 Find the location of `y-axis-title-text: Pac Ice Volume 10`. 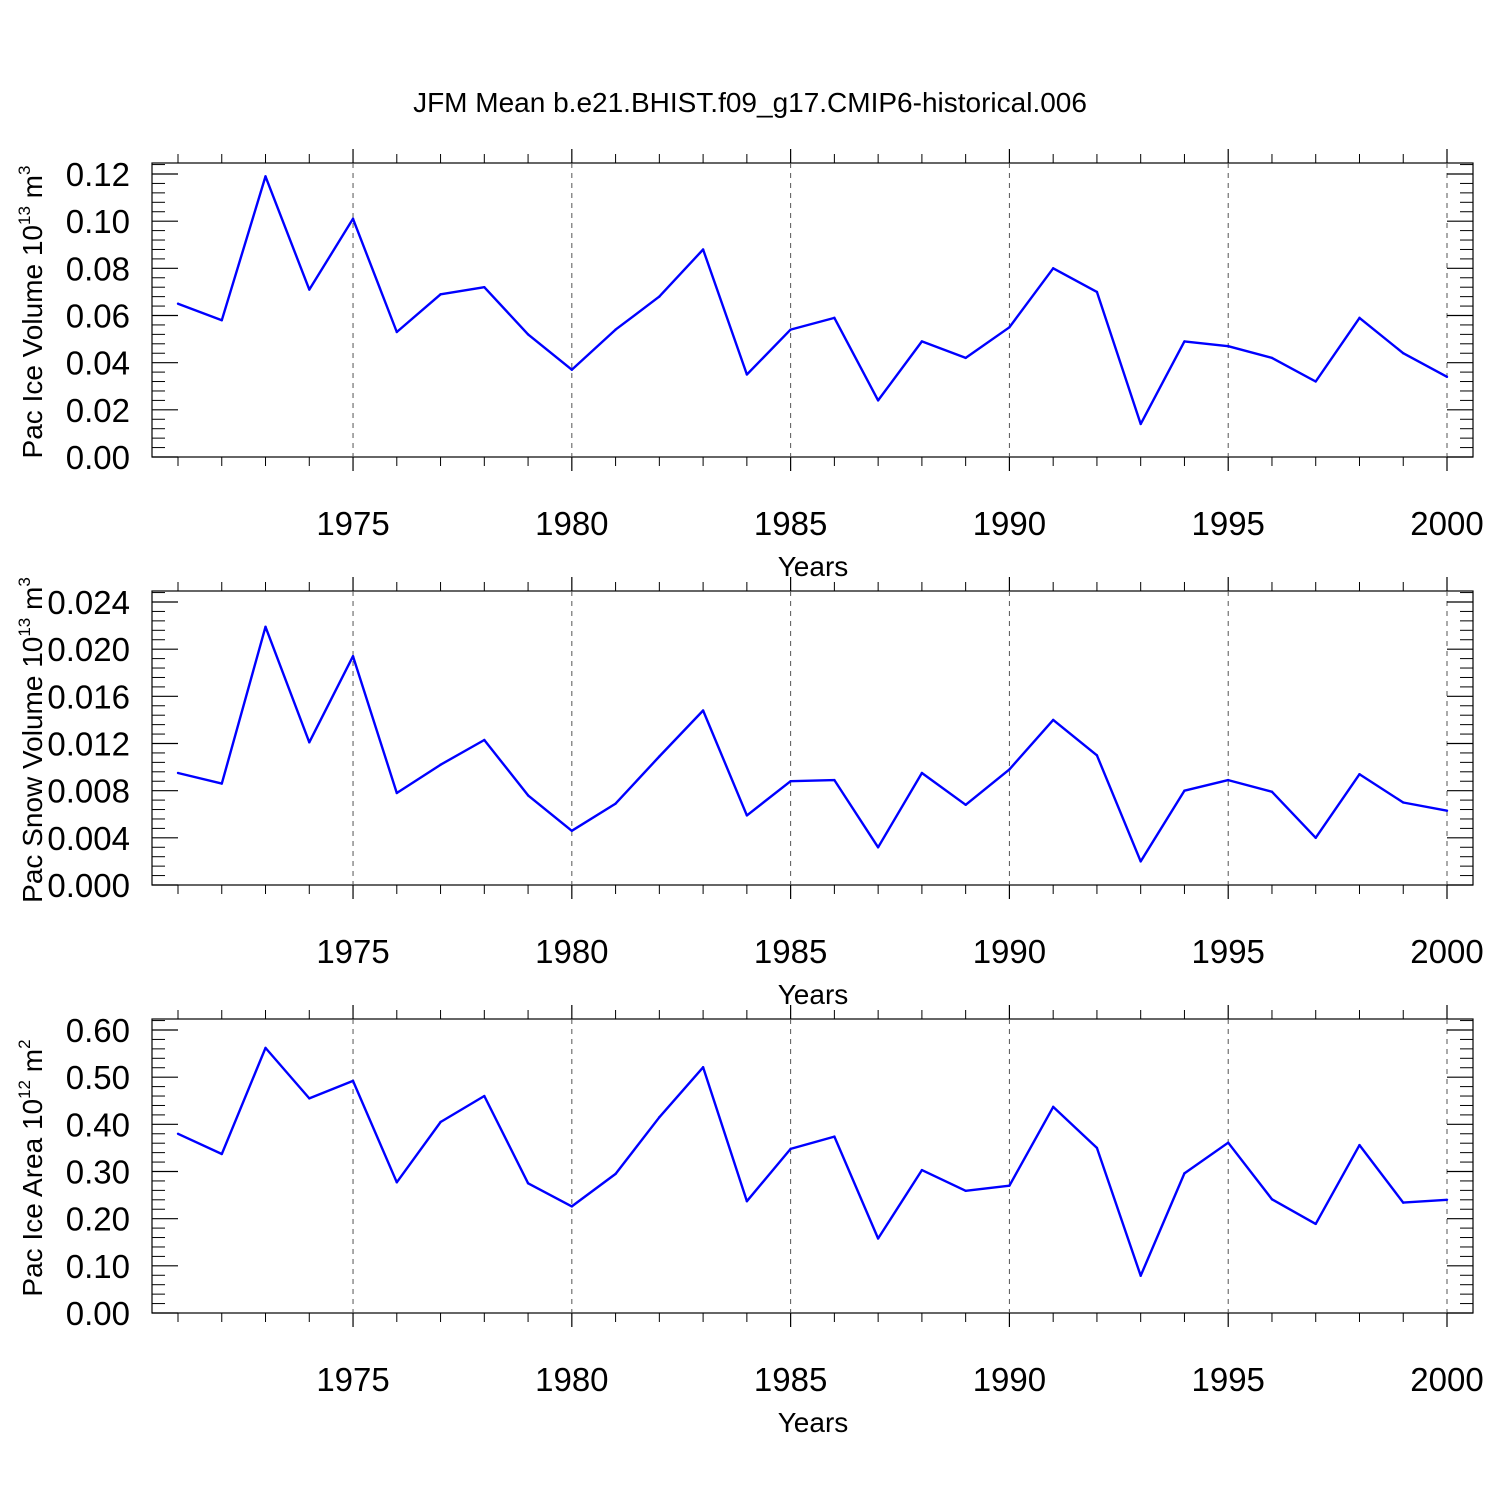

y-axis-title-text: Pac Ice Volume 10 is located at coordinates (32, 341).